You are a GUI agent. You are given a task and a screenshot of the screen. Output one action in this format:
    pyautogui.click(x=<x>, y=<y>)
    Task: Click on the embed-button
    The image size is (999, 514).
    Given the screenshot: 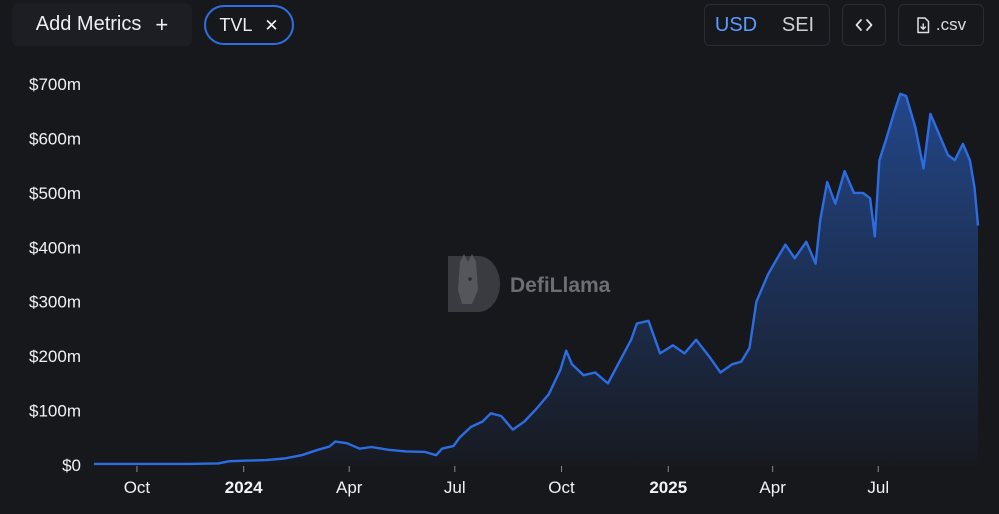 What is the action you would take?
    pyautogui.click(x=864, y=25)
    